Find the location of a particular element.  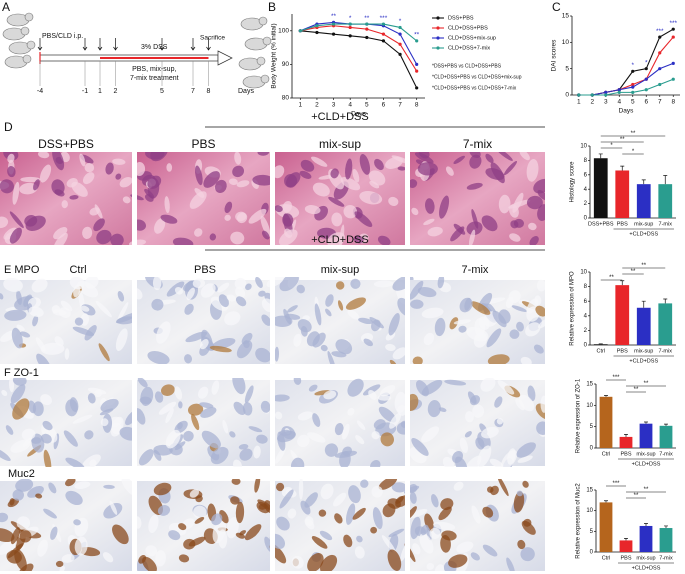

y-tick-label: 6 is located at coordinates (586, 302).